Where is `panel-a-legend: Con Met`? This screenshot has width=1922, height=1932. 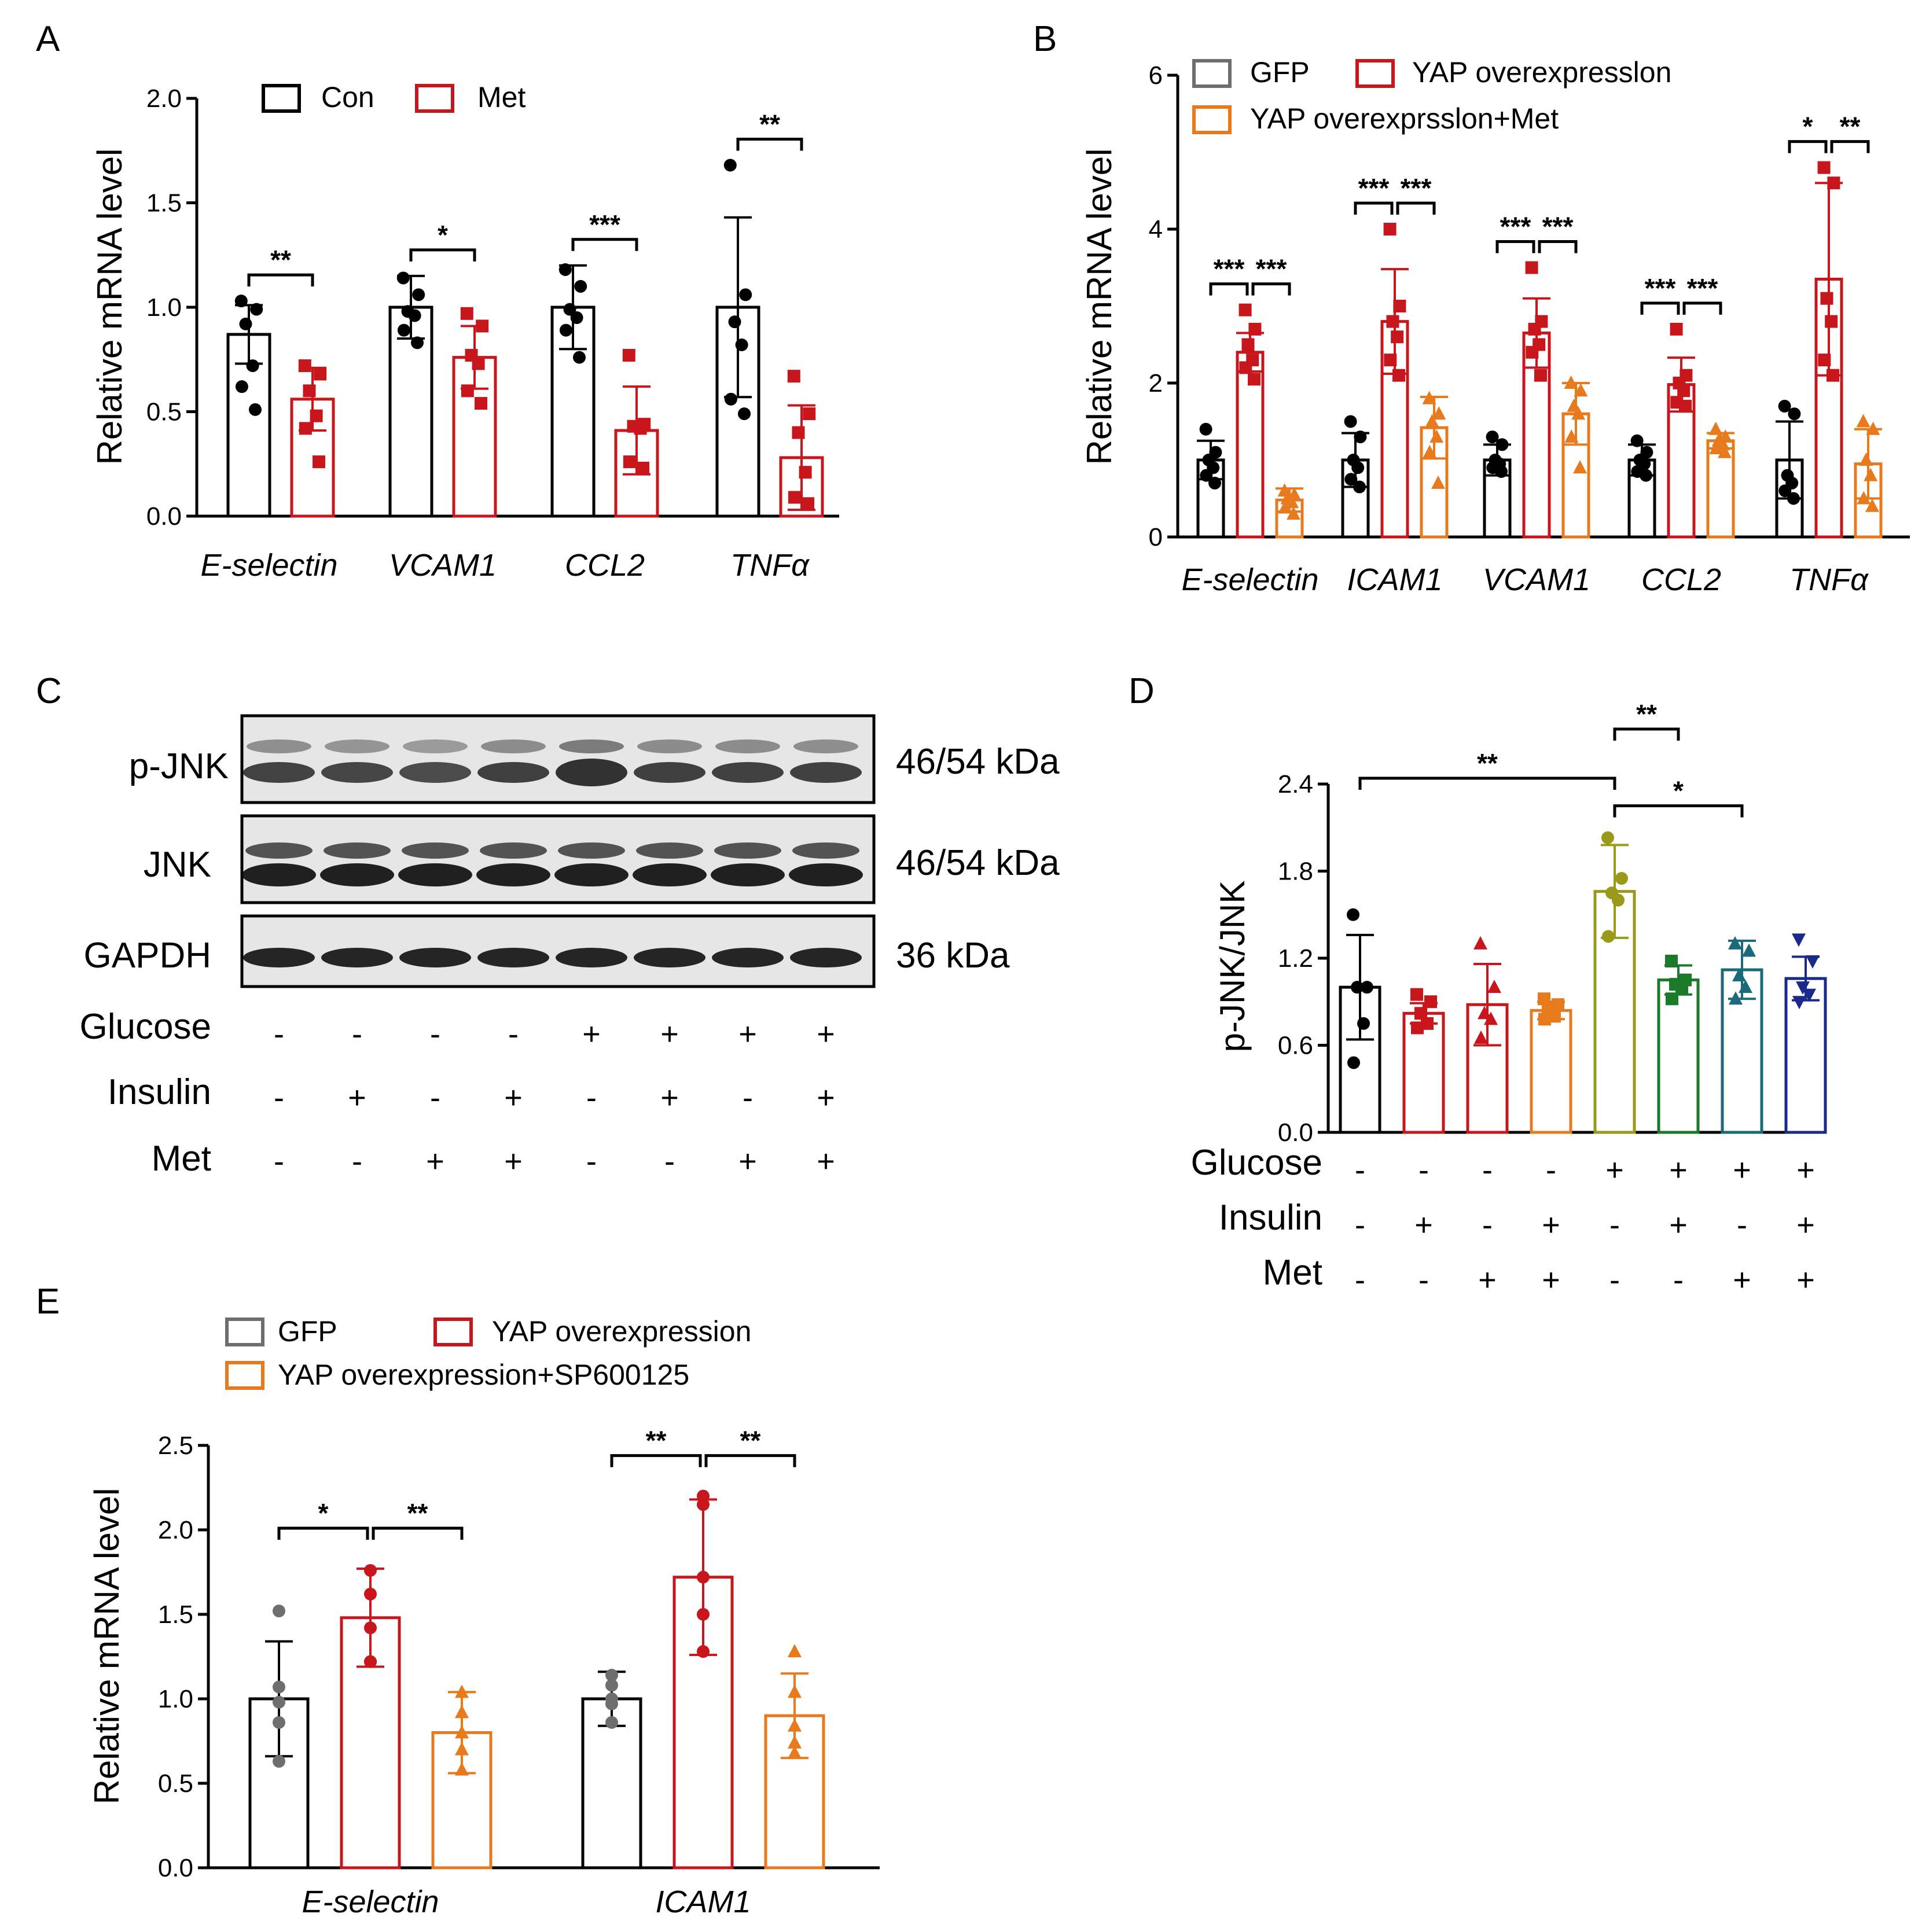
panel-a-legend: Con Met is located at coordinates (393, 97).